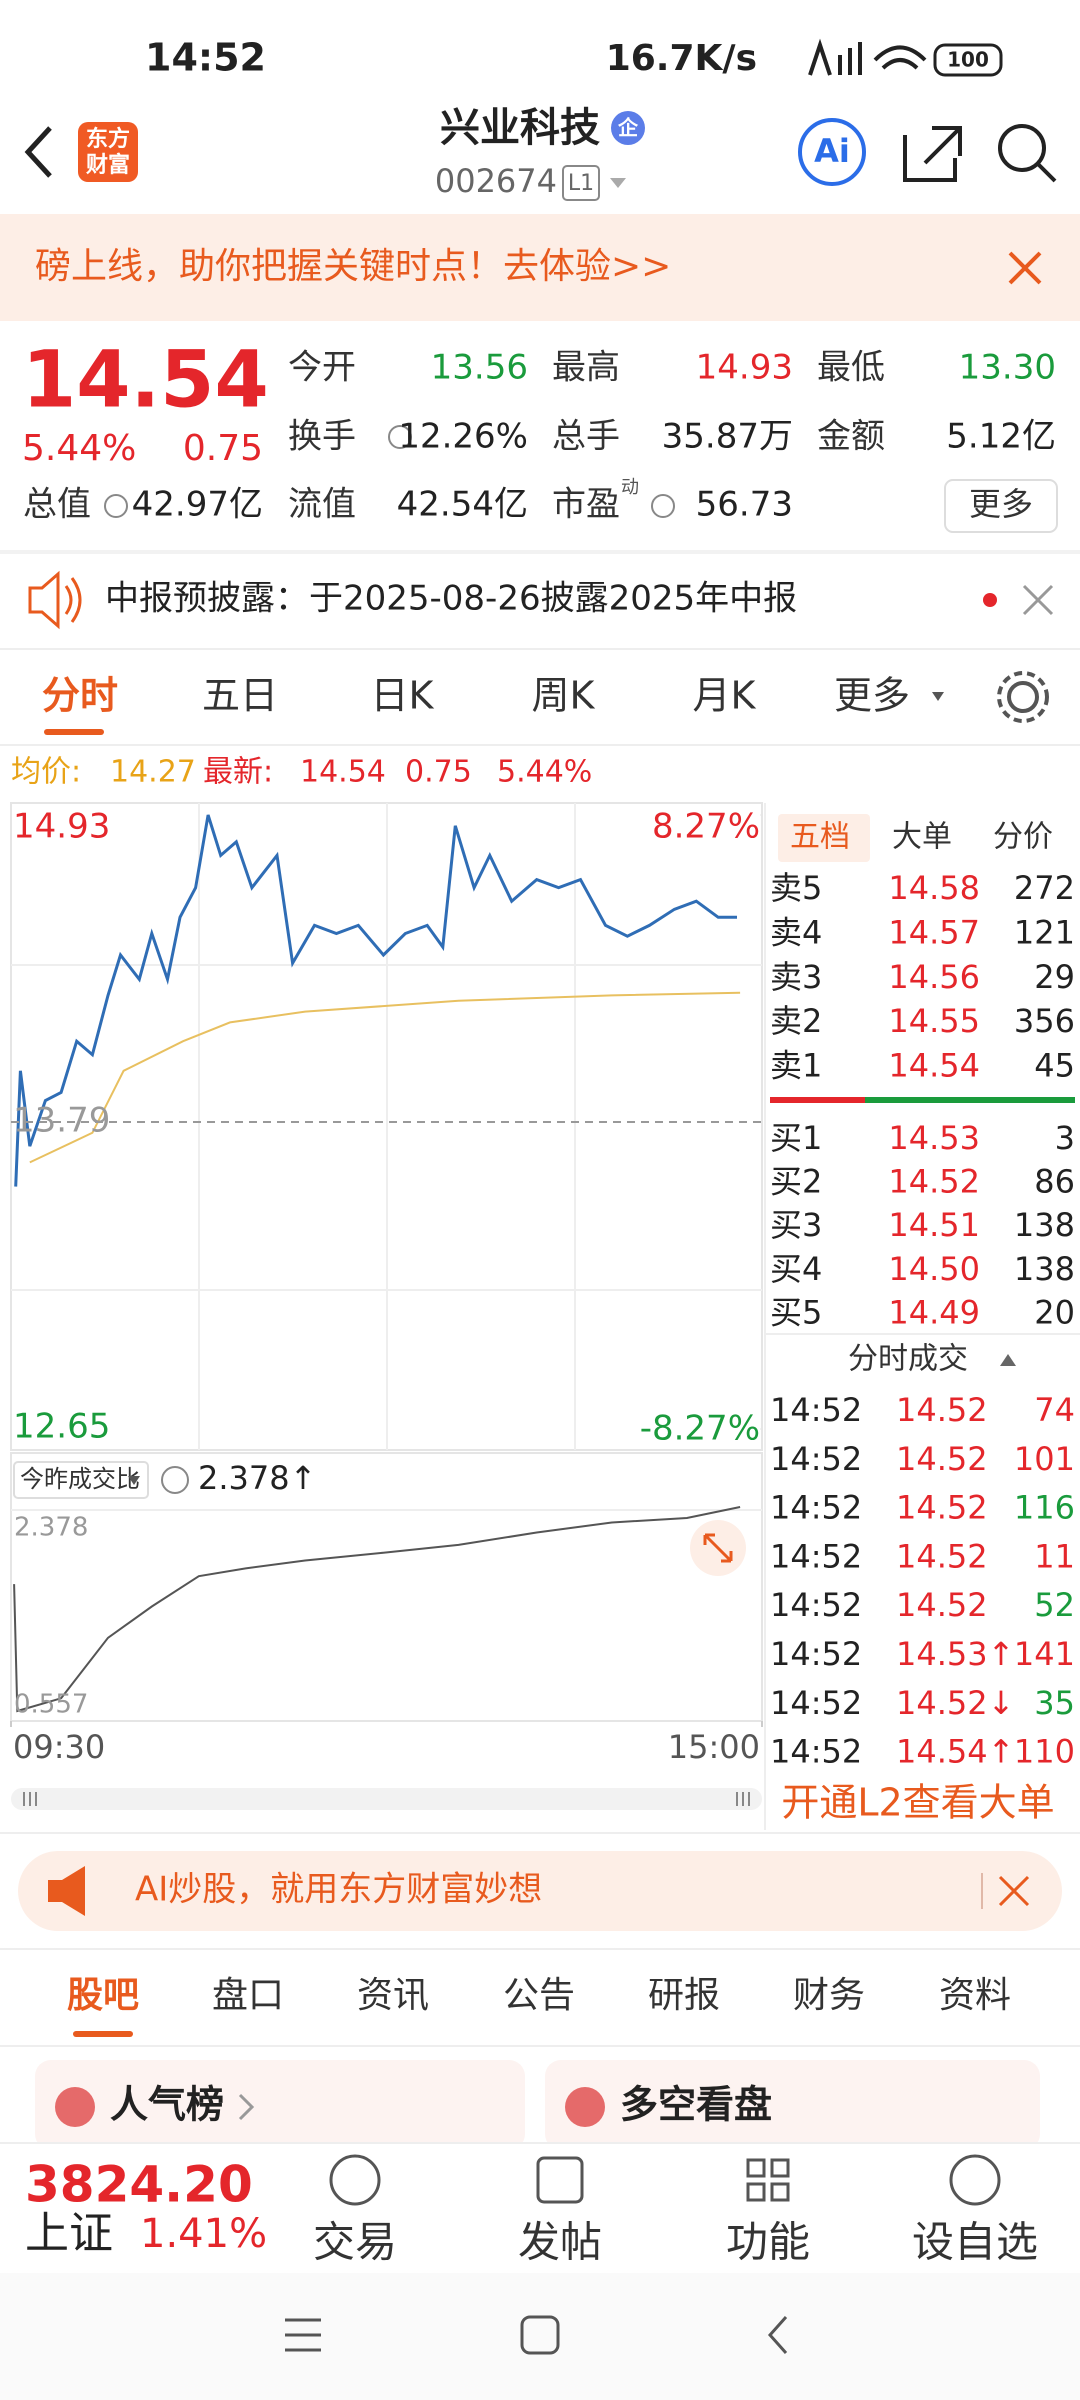 Image resolution: width=1080 pixels, height=2400 pixels. What do you see at coordinates (1054, 1556) in the screenshot?
I see `trade-volume: 11` at bounding box center [1054, 1556].